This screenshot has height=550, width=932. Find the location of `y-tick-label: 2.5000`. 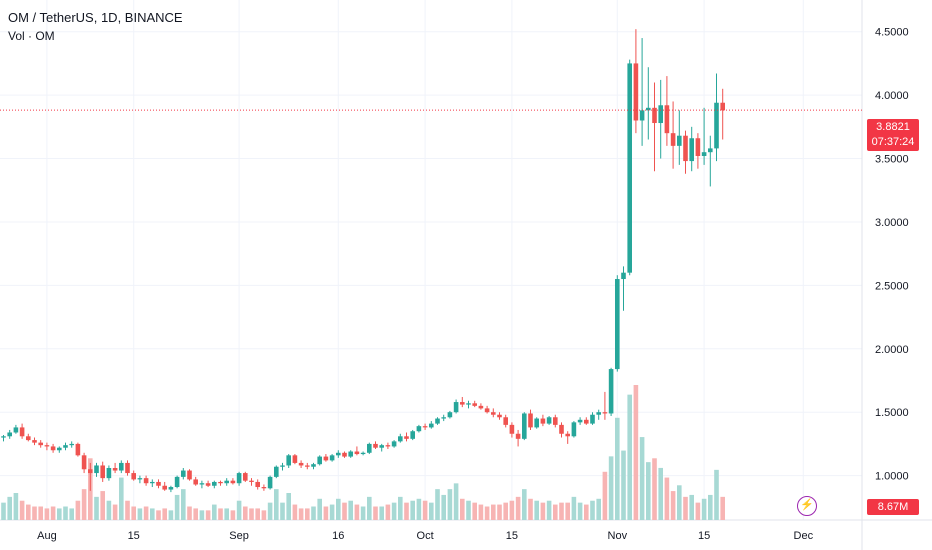

y-tick-label: 2.5000 is located at coordinates (892, 286).